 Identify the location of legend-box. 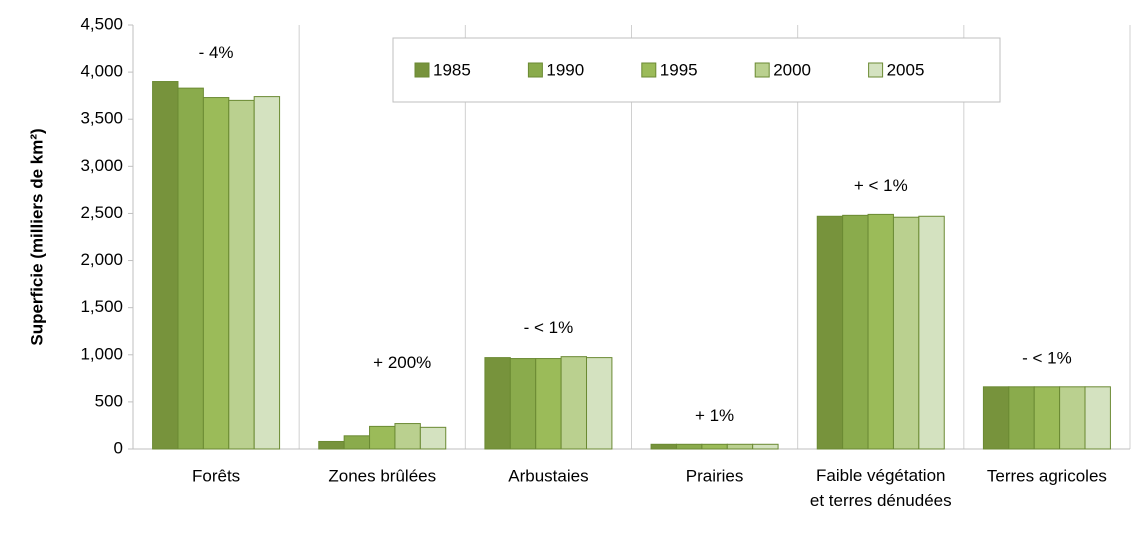
(696, 70).